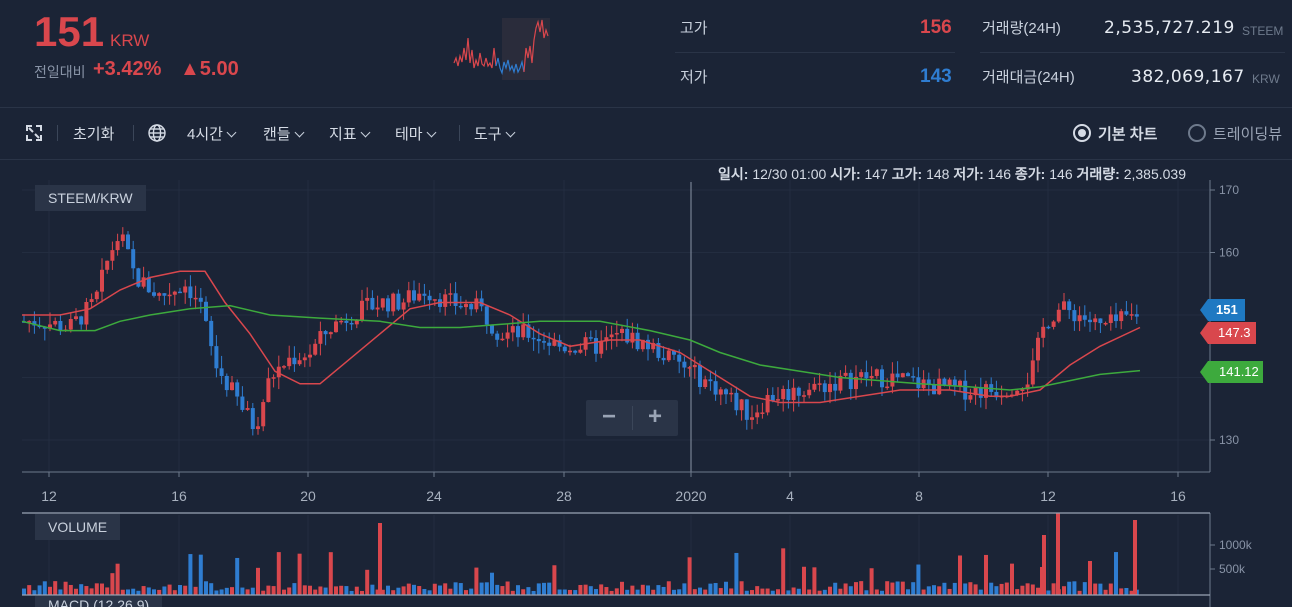 The height and width of the screenshot is (607, 1292). I want to click on ohlc-low-label: 저가:, so click(968, 174).